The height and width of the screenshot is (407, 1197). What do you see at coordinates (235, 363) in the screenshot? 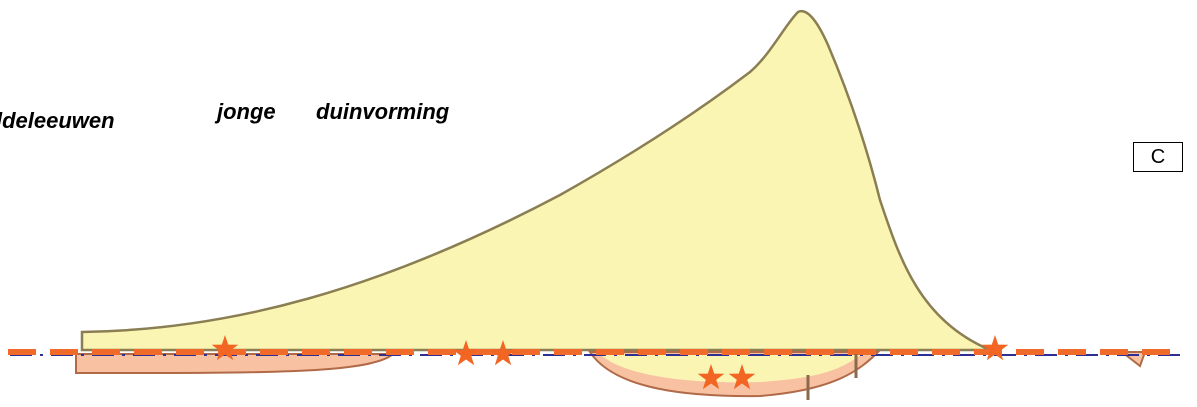
I see `left-lens` at bounding box center [235, 363].